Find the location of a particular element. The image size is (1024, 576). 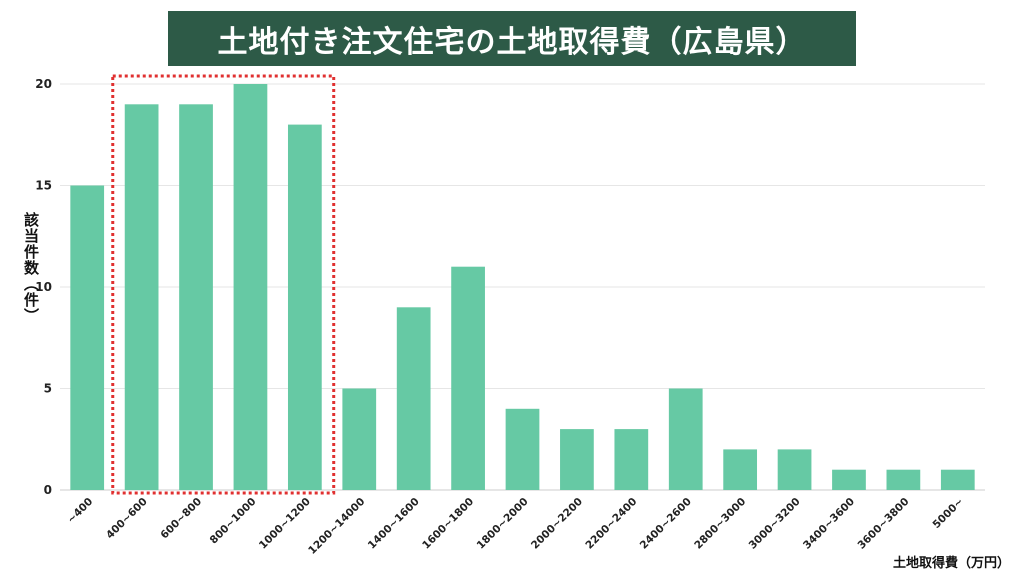

y-tick-label: 20 is located at coordinates (43, 84).